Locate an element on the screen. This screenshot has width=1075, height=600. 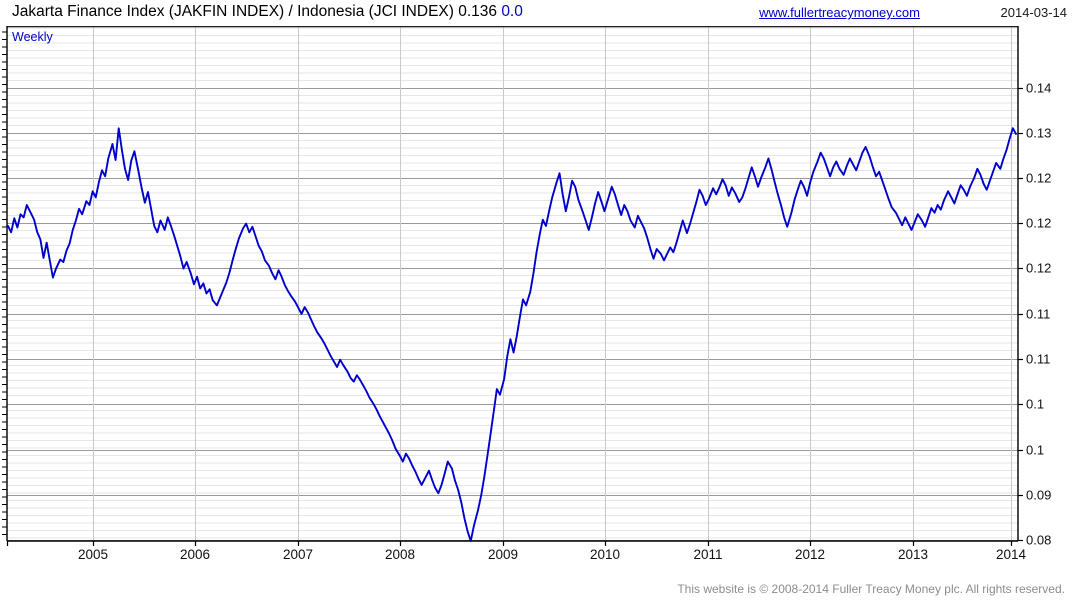
y-axis-tick-label: 0.09 is located at coordinates (1039, 495).